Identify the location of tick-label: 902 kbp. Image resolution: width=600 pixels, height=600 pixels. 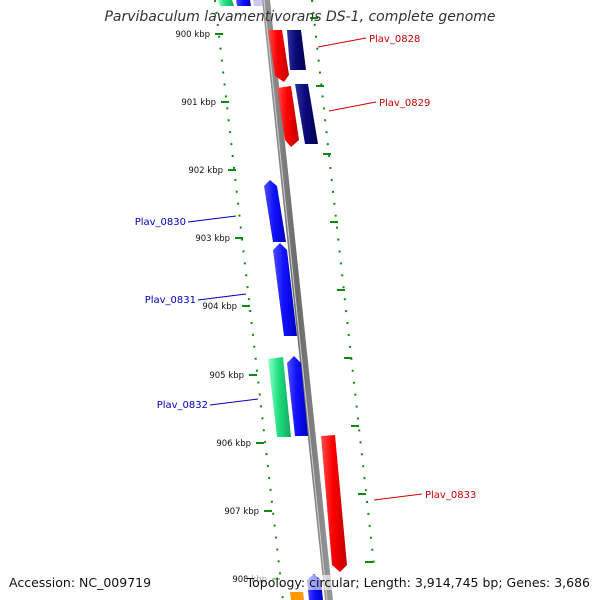
(205, 171).